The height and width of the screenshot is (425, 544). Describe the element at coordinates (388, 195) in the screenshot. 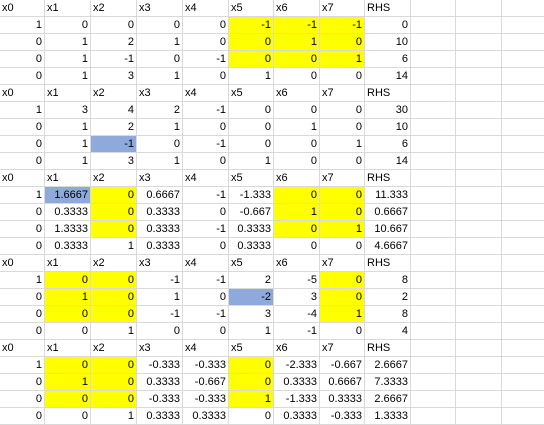

I see `value-cell: 11.333` at that location.